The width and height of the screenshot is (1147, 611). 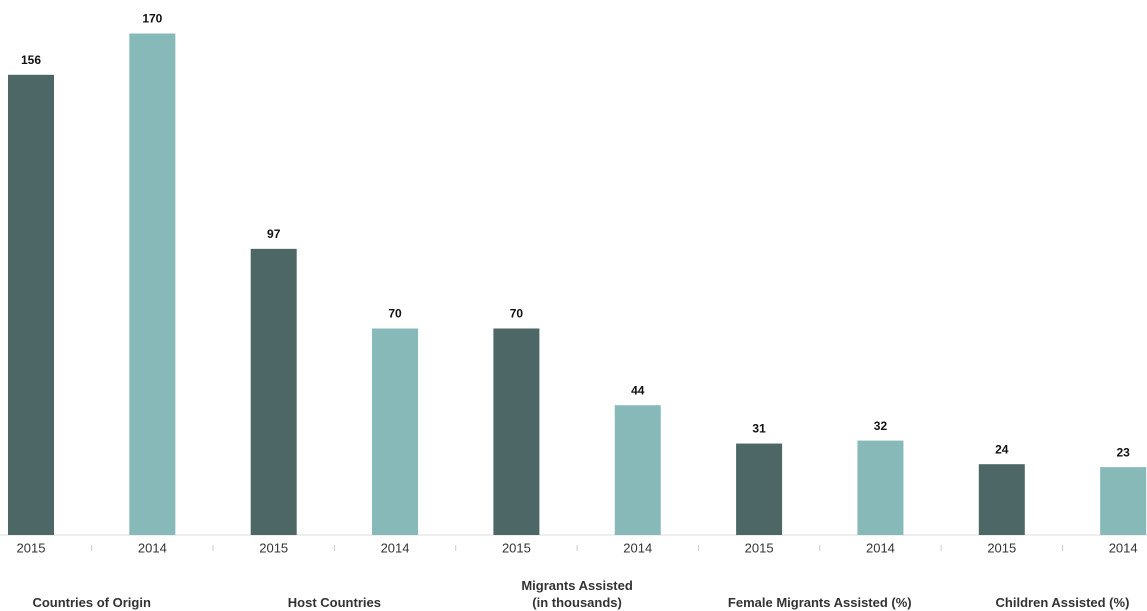 I want to click on data-label: 31, so click(x=759, y=429).